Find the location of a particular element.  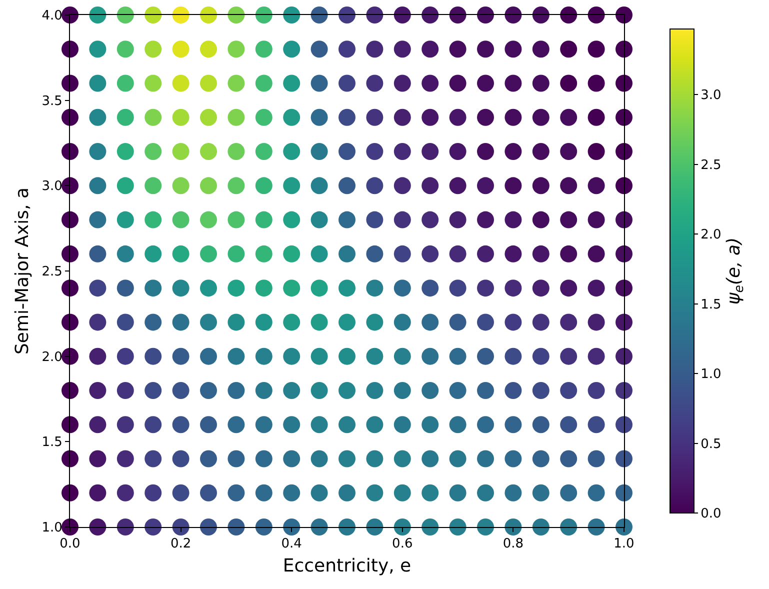

y-tick-label: 4.0 is located at coordinates (52, 16).